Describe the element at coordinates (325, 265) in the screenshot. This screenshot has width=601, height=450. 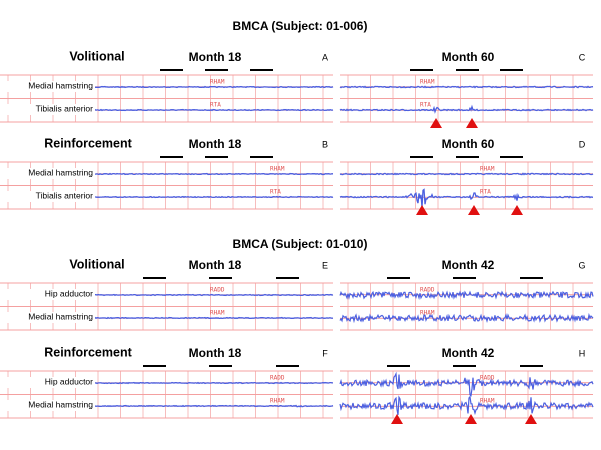
I see `panel-letter: E` at that location.